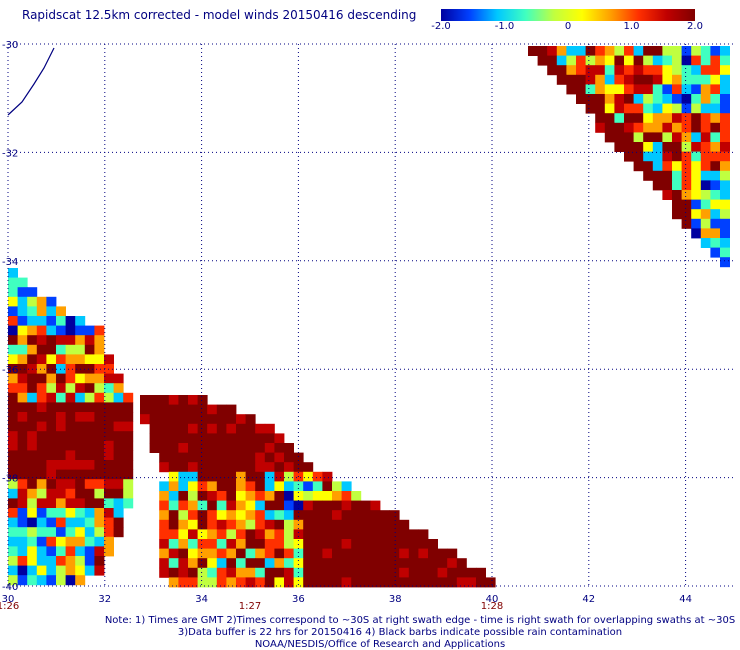 Image resolution: width=740 pixels, height=650 pixels. I want to click on lat-tick-label: -34, so click(10, 262).